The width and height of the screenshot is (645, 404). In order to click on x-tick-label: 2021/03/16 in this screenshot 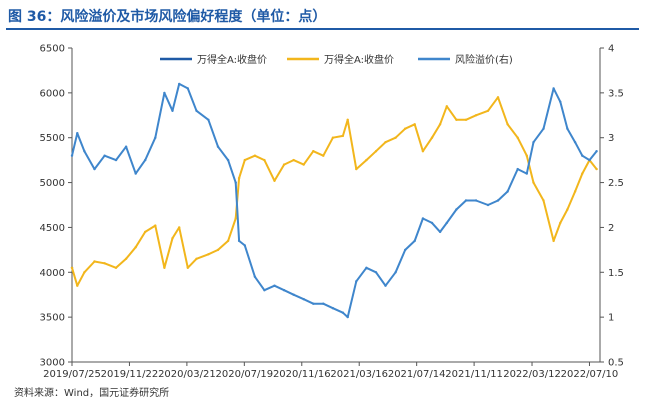, I will do `click(359, 374)`.